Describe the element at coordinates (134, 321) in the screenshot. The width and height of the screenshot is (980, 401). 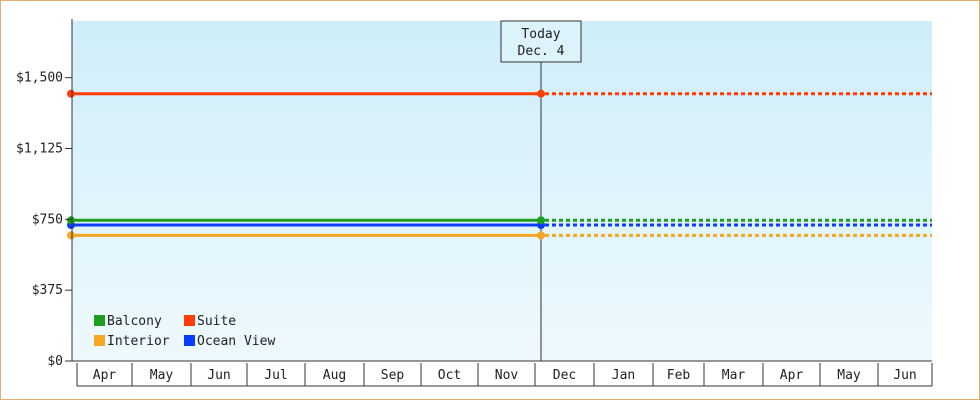
I see `legend-label-balcony: Balcony` at that location.